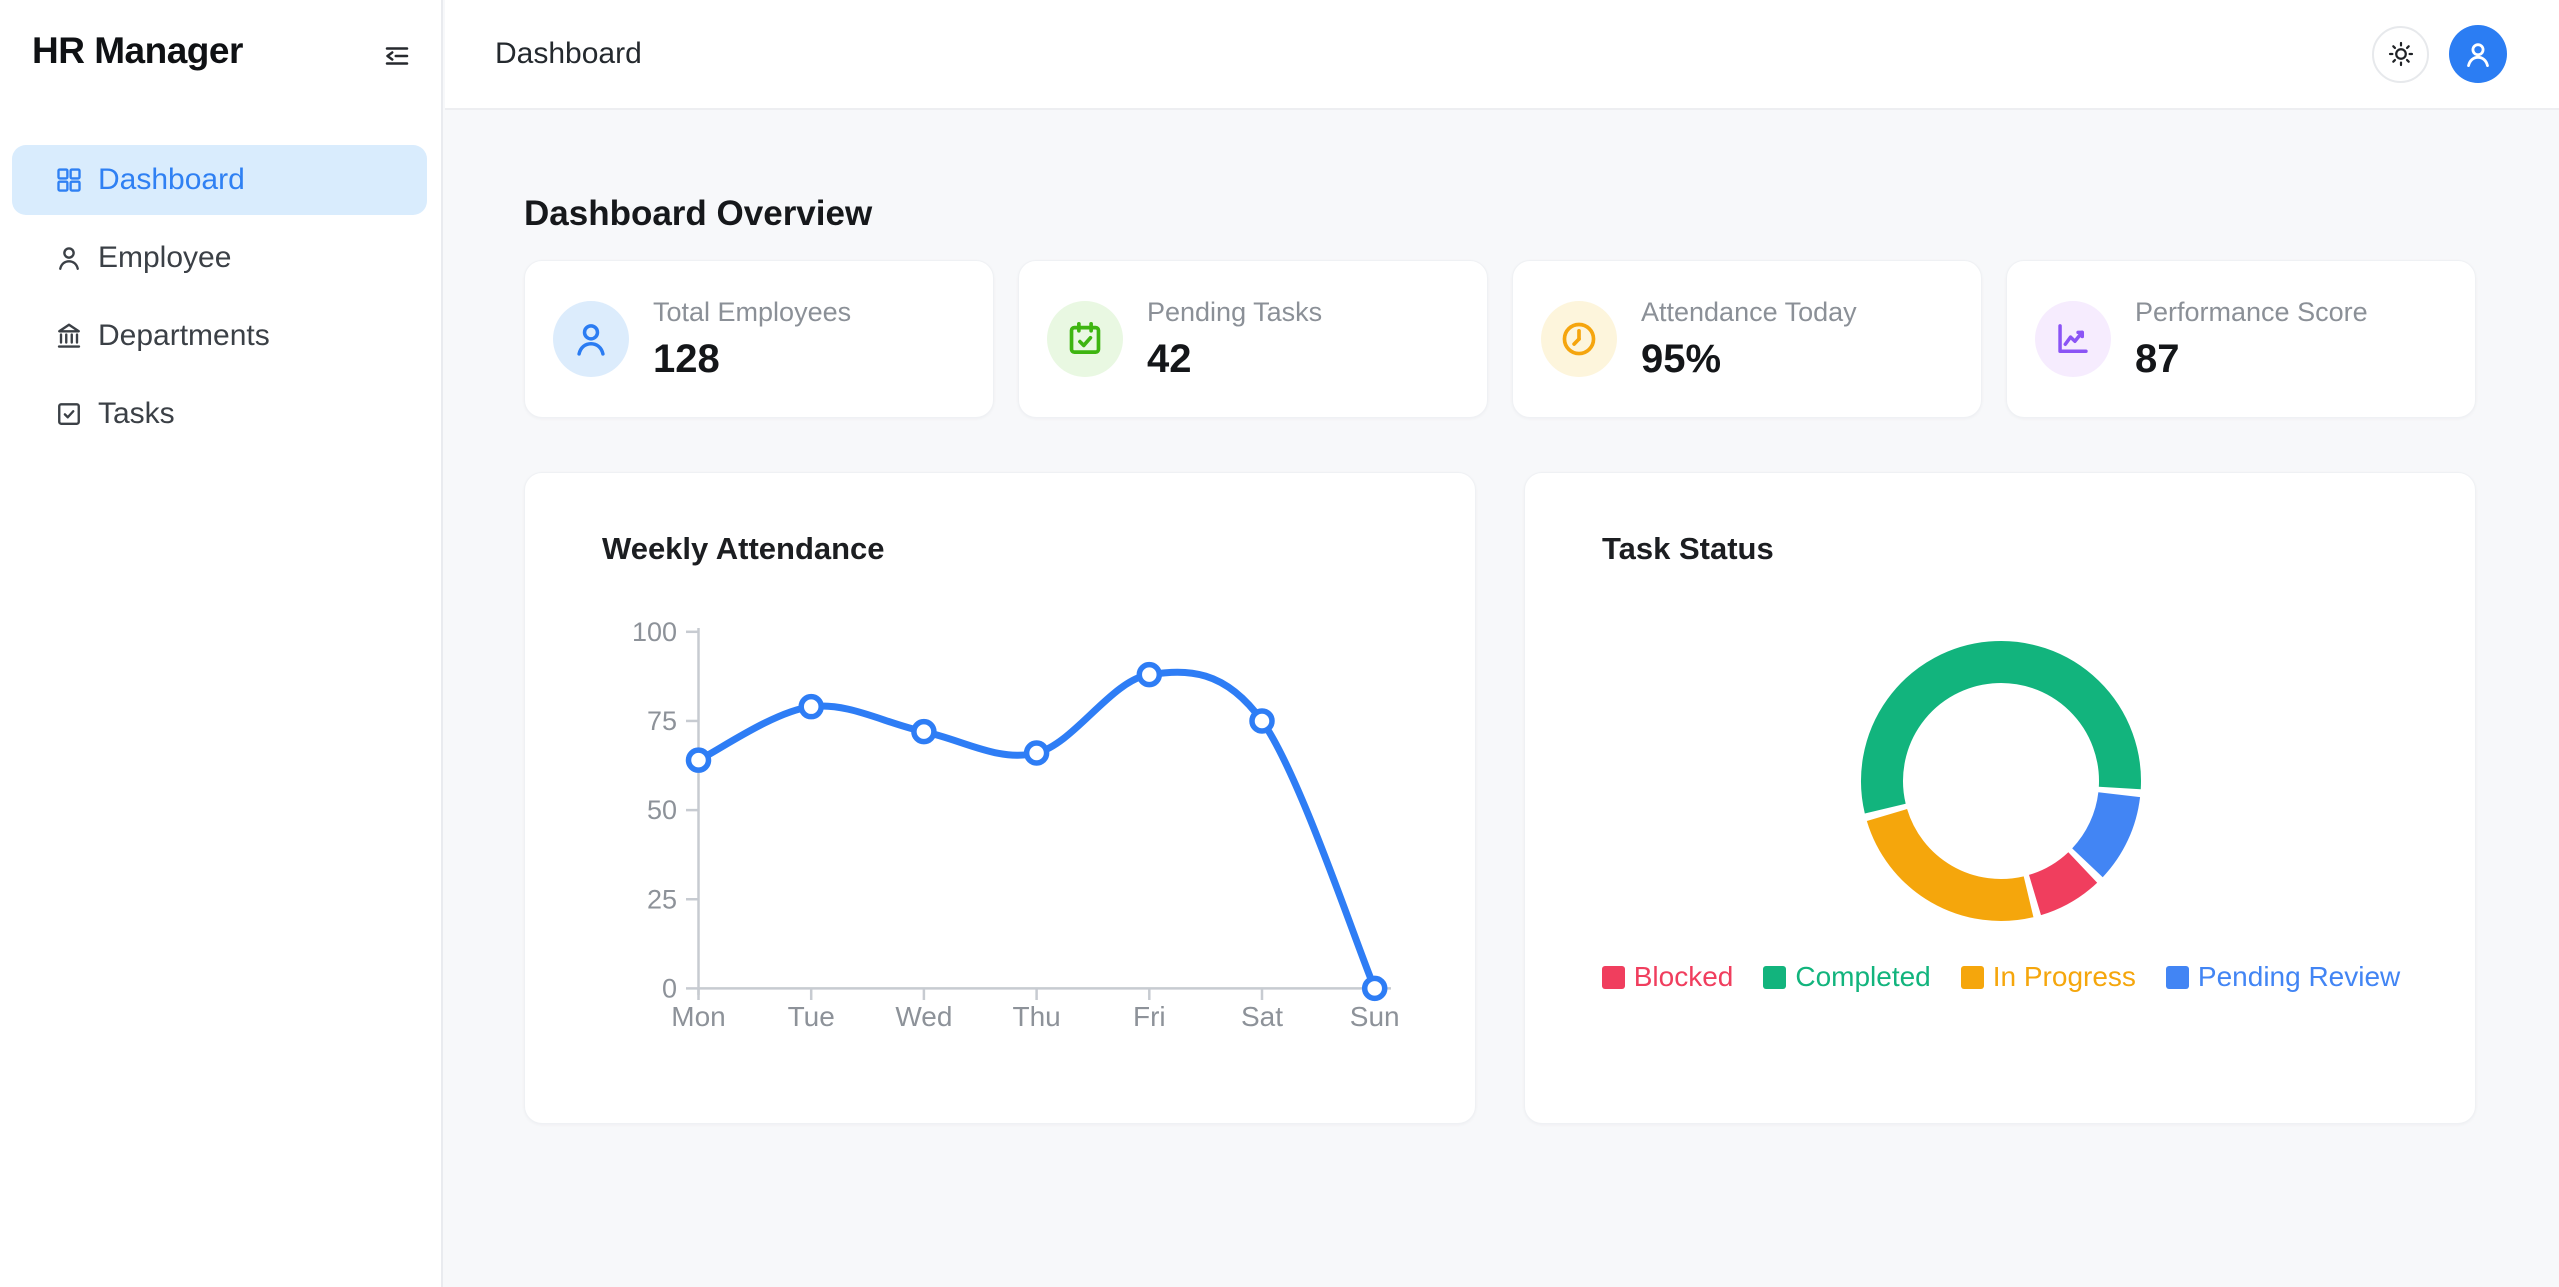 The width and height of the screenshot is (2559, 1287). I want to click on sidebar-item-label: Departments, so click(184, 335).